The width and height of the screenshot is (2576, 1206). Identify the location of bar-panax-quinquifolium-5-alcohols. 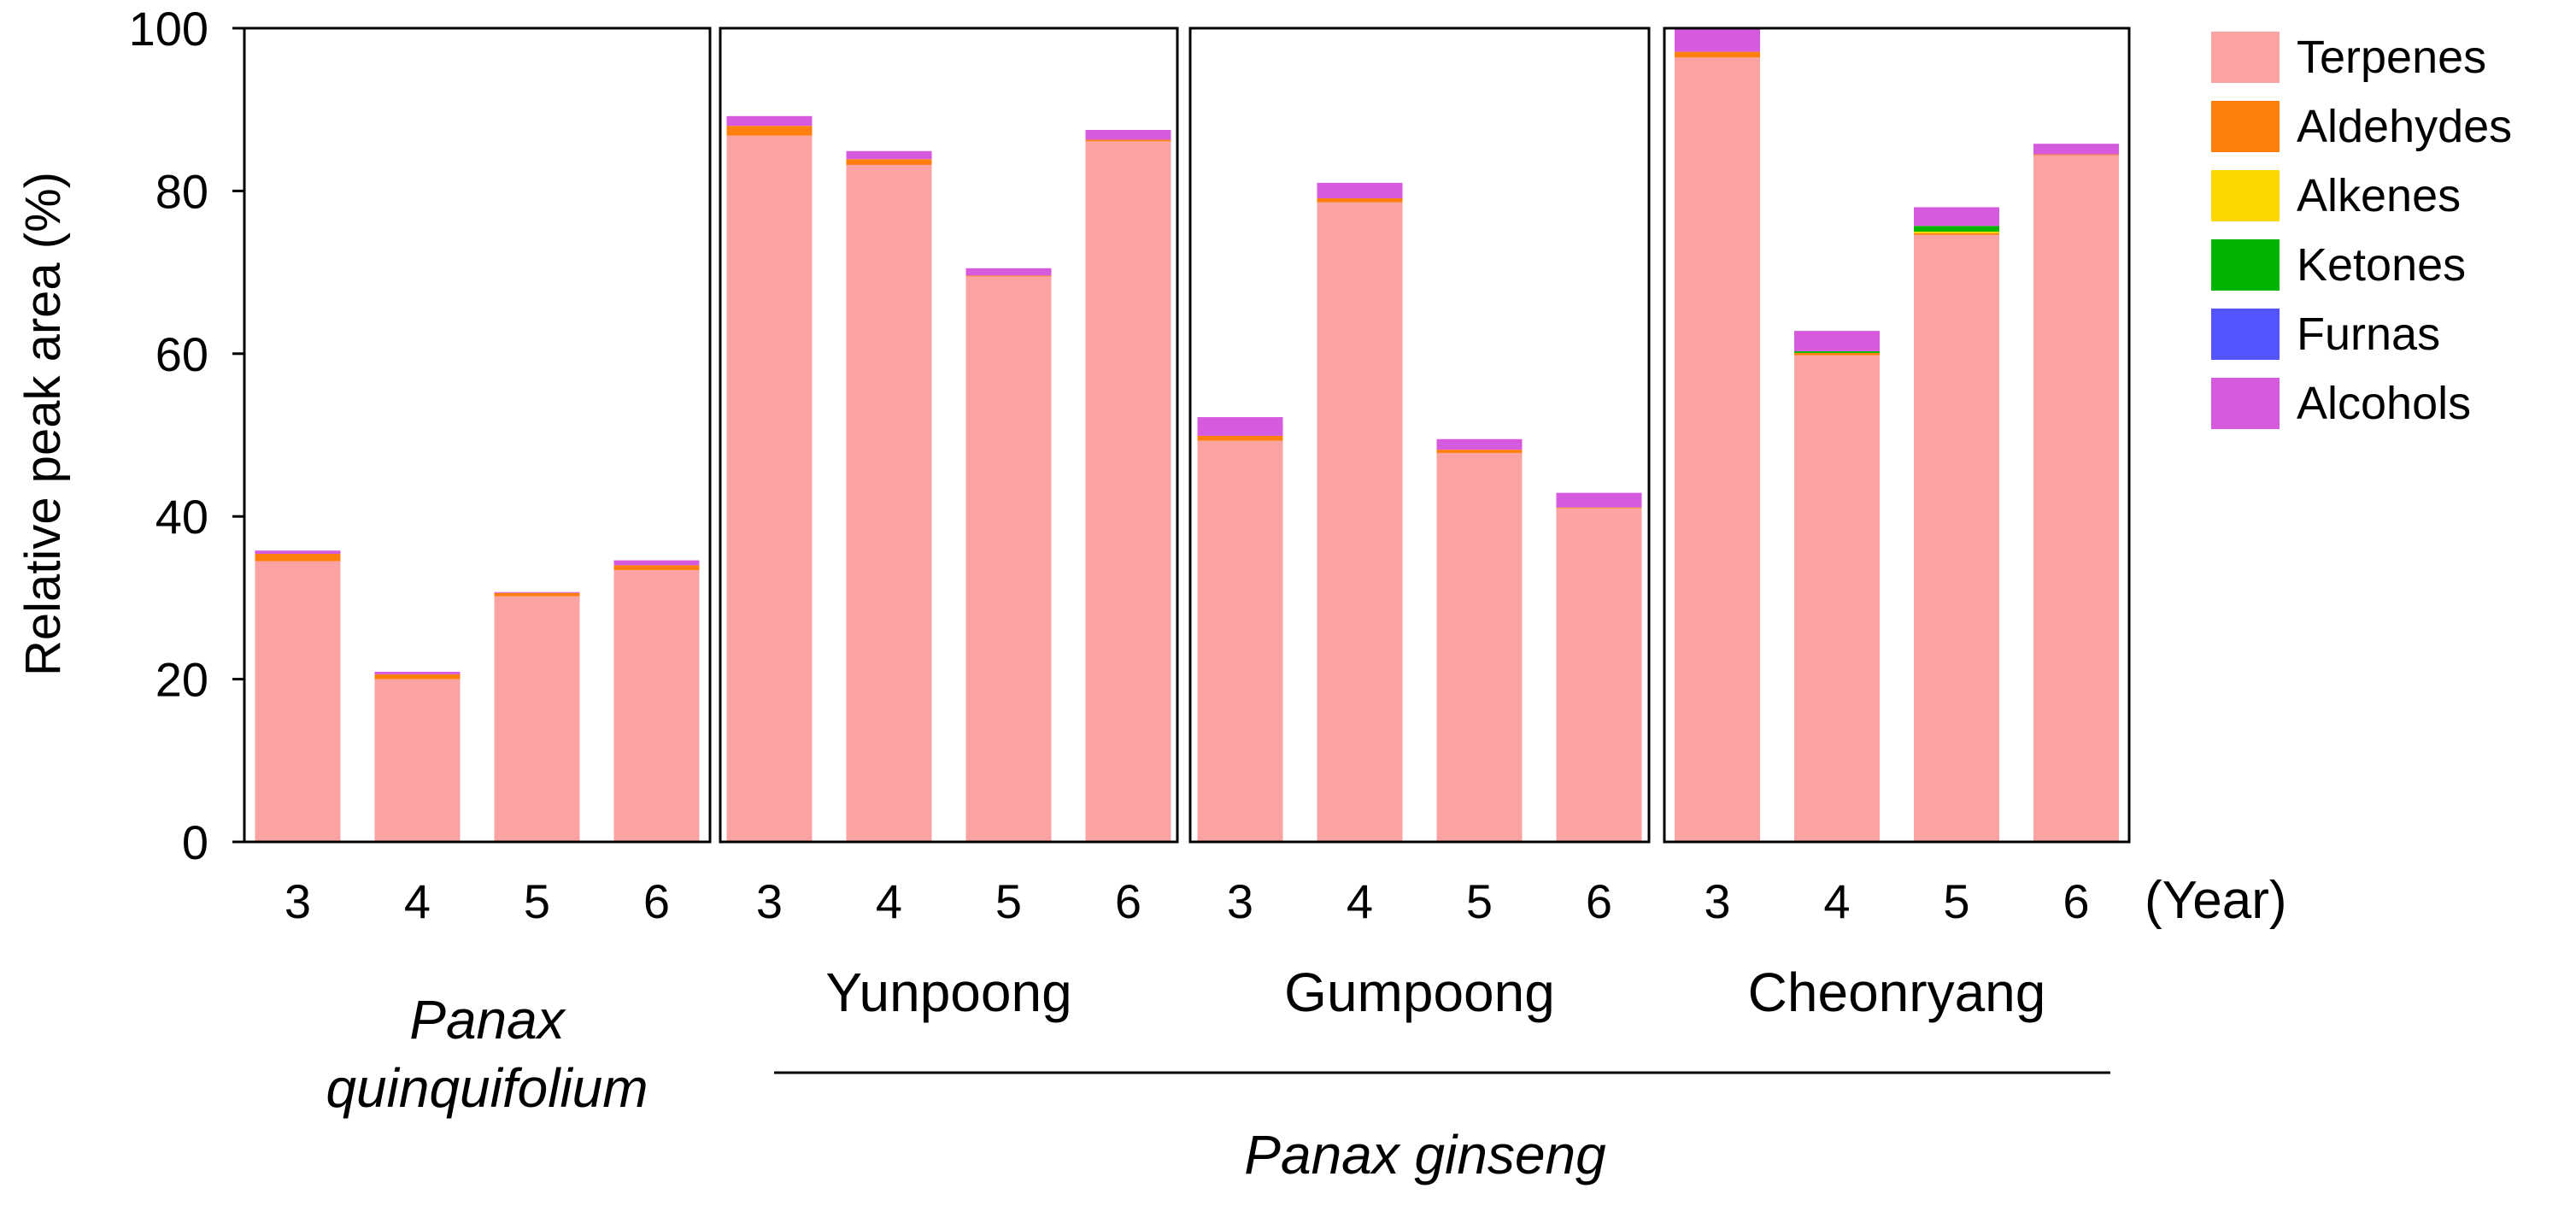
(537, 592).